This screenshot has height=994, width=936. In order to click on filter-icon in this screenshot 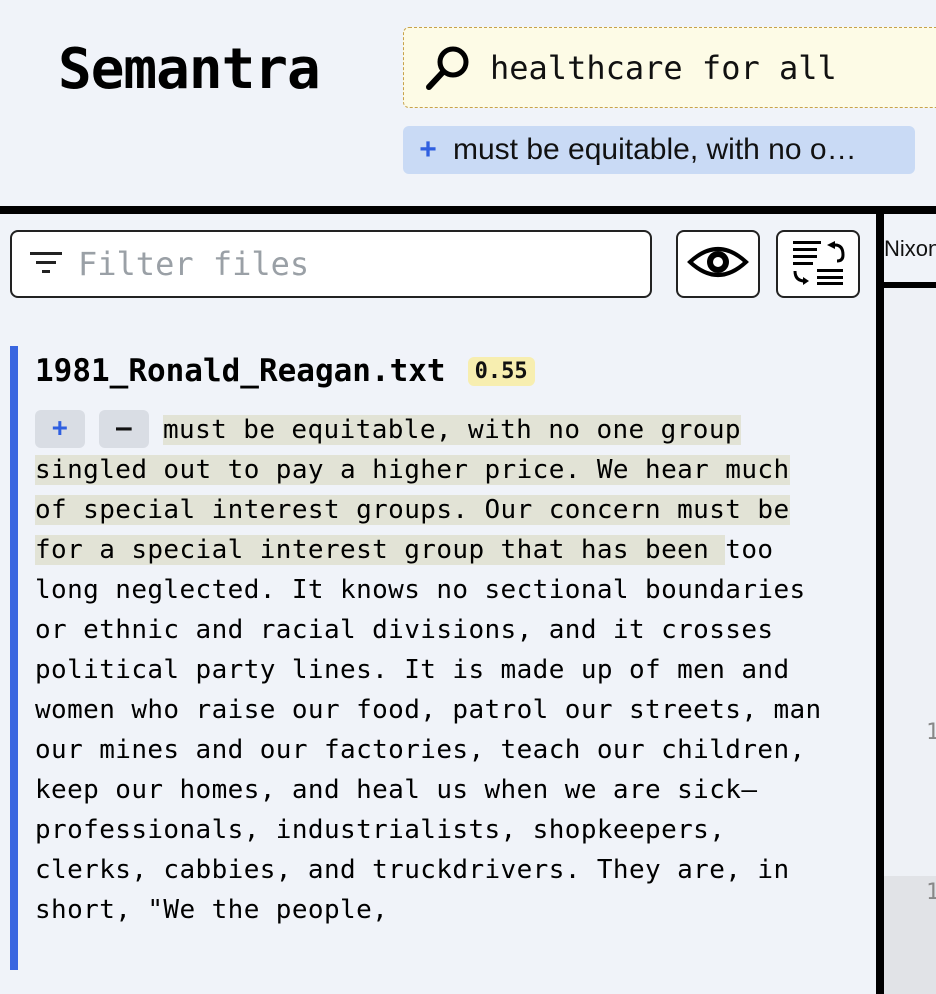, I will do `click(46, 264)`.